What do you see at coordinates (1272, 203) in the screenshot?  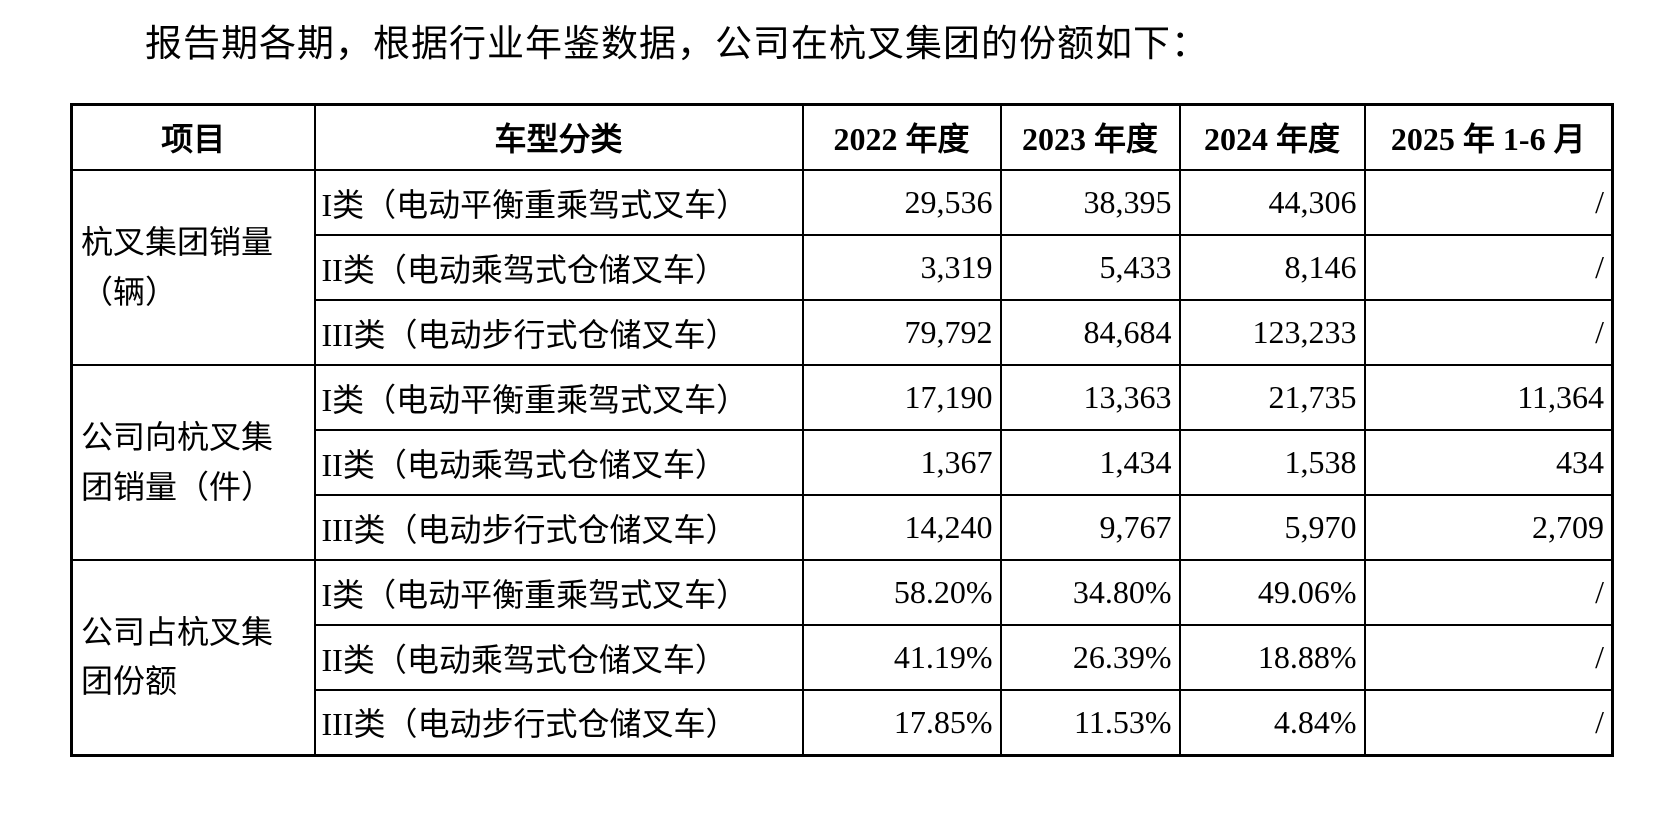 I see `value-cell: 44,306` at bounding box center [1272, 203].